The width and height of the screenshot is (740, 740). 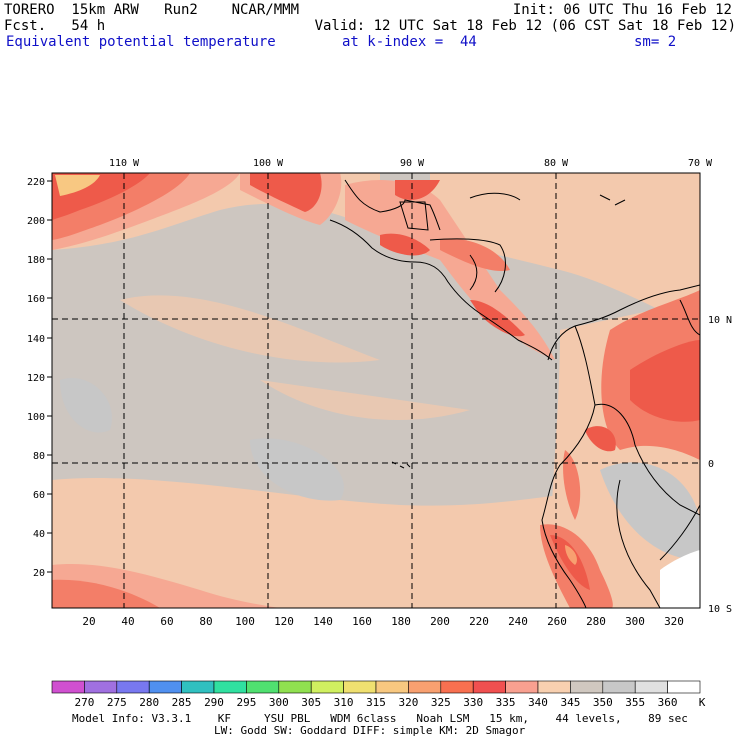 I want to click on x-tick: 320, so click(x=674, y=621).